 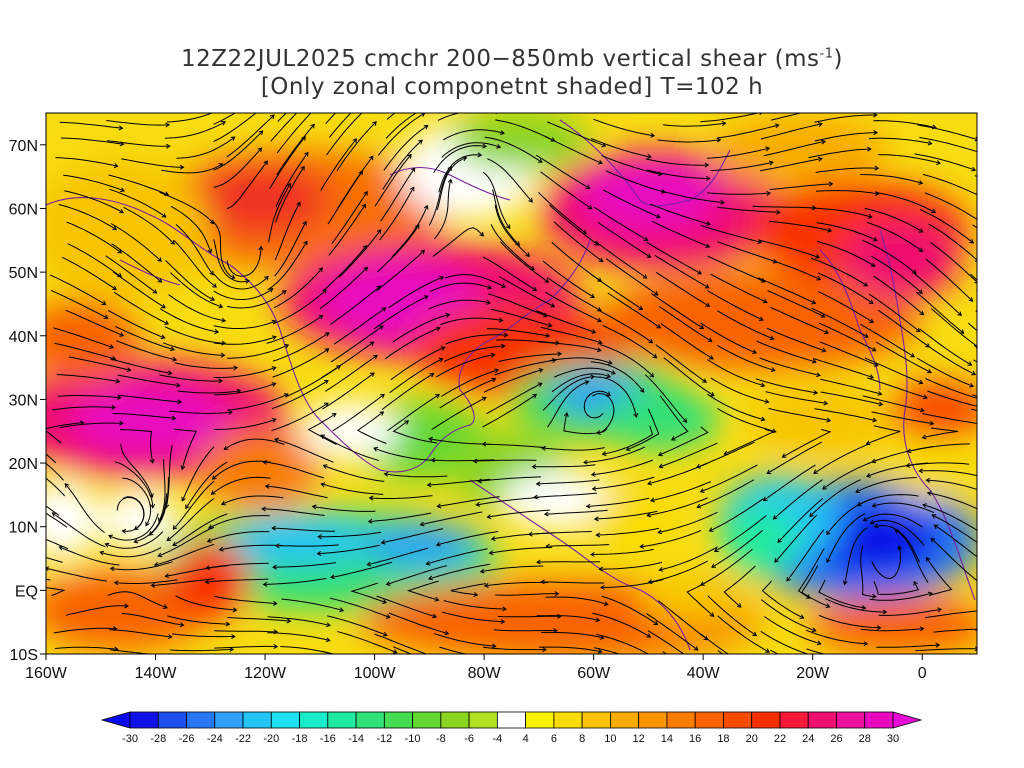 I want to click on colorbar-label: -26, so click(x=187, y=739).